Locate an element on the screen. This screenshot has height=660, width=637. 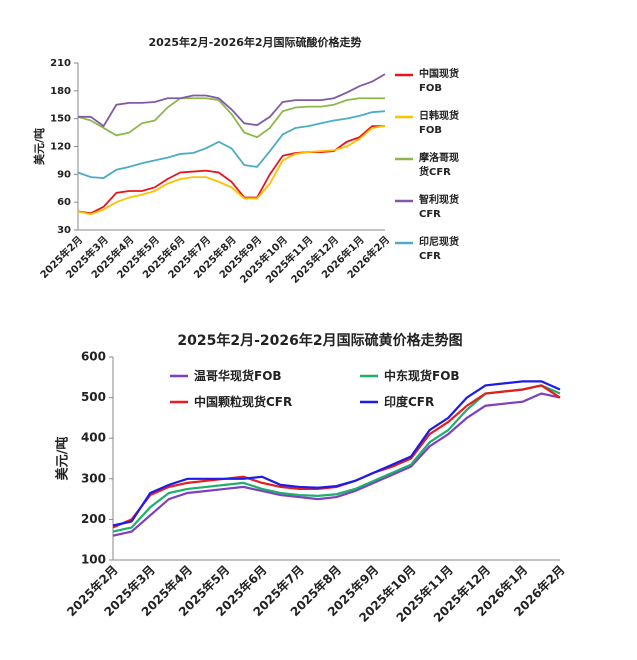
legend-label: 日韩现货 FOB is located at coordinates (439, 123).